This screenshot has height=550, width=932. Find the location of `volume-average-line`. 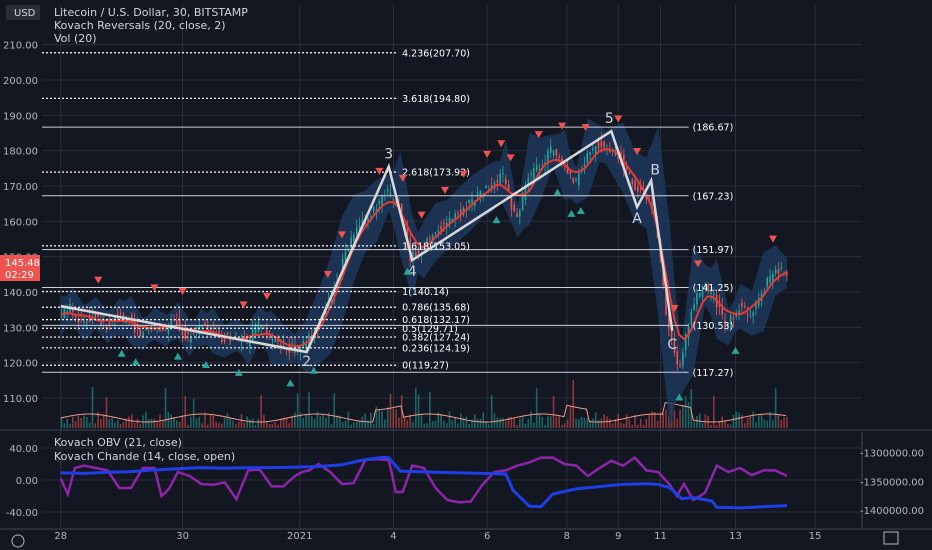

volume-average-line is located at coordinates (423, 412).